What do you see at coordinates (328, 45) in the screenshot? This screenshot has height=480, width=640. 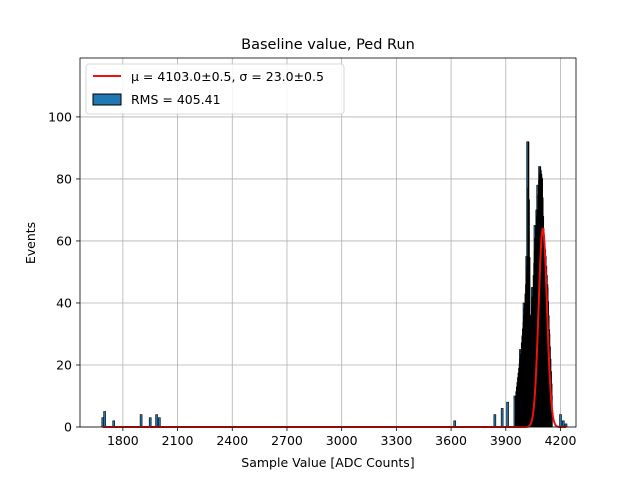 I see `chart-title: Baseline value, Ped Run` at bounding box center [328, 45].